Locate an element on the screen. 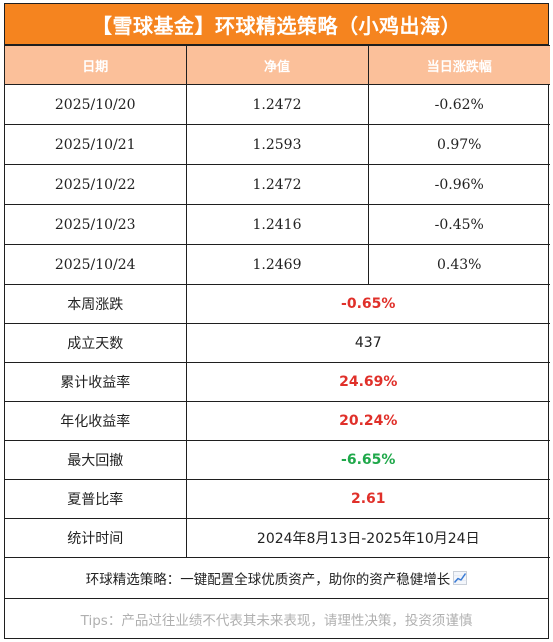 Image resolution: width=553 pixels, height=642 pixels. nav-cell: 1.2593 is located at coordinates (277, 144).